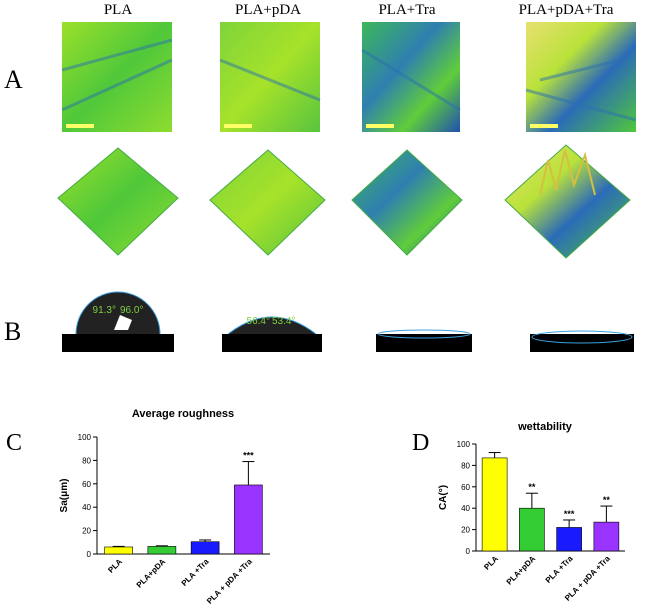  I want to click on contact-angle-images: 91.3° 96.0° 56.4° 53.4°, so click(348, 321).